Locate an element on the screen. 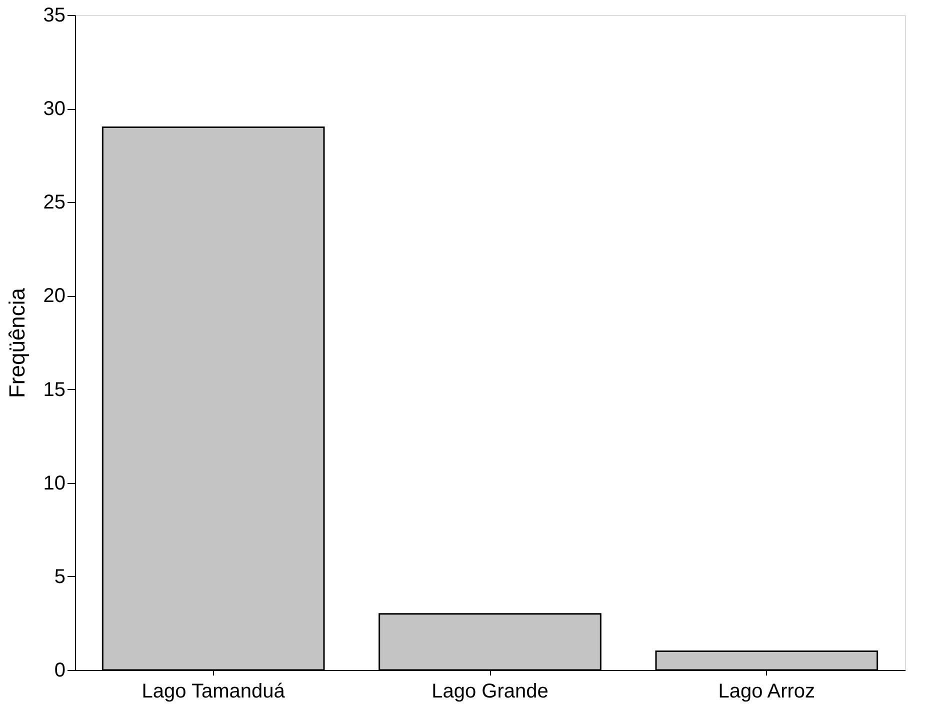 This screenshot has height=719, width=951. y-tick-label: 25 is located at coordinates (54, 203).